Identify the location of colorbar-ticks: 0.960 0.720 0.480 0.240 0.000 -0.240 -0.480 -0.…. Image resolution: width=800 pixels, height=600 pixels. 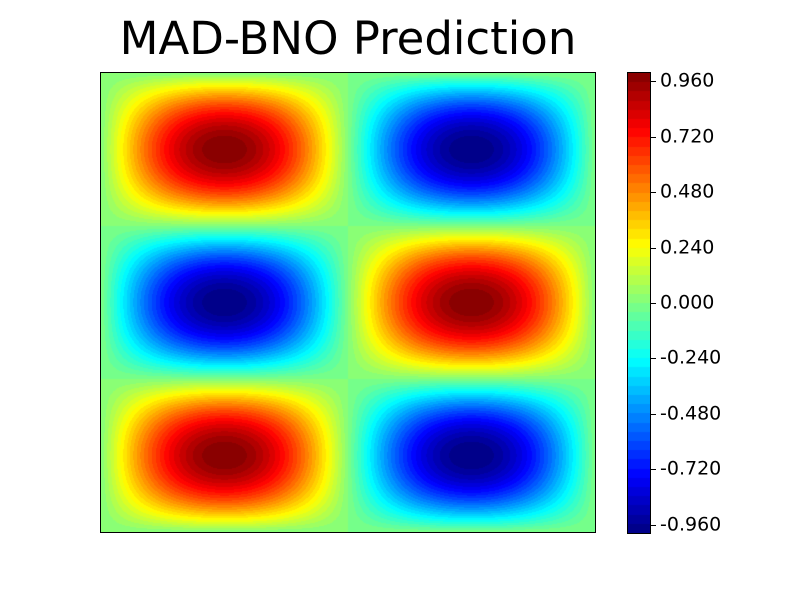
(711, 302).